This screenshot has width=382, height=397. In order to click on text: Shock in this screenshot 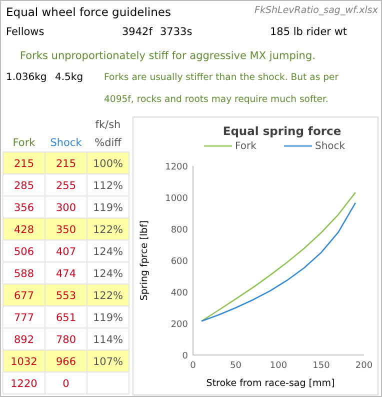, I will do `click(66, 143)`.